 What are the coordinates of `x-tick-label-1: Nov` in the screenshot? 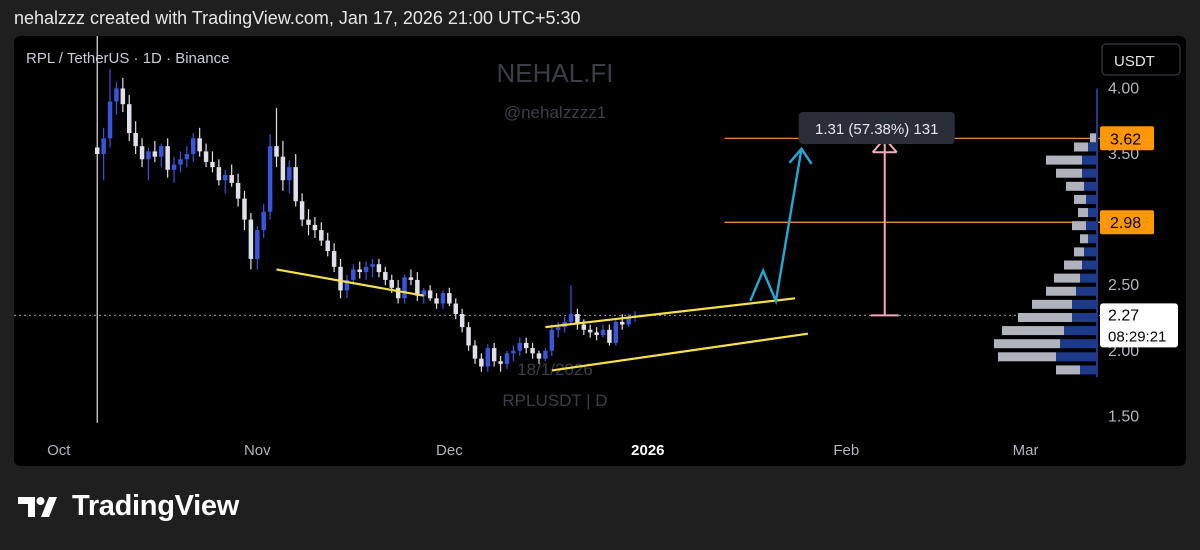 It's located at (257, 450).